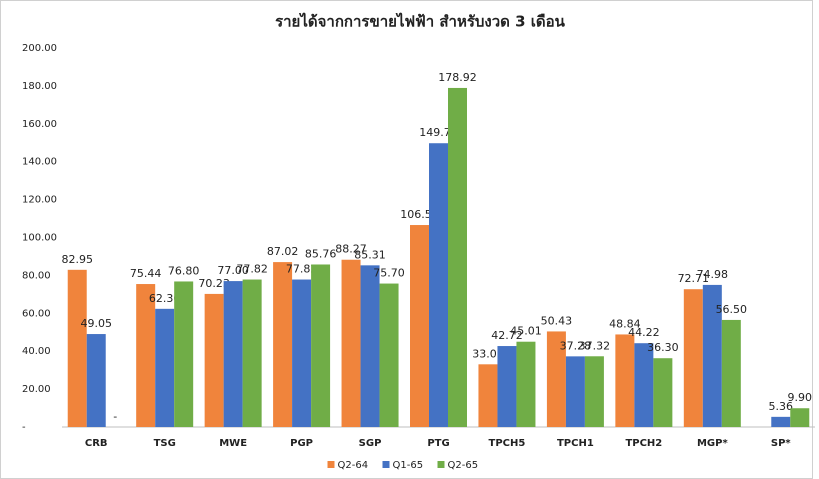 The image size is (819, 479). What do you see at coordinates (488, 353) in the screenshot?
I see `data-label: 33.08` at bounding box center [488, 353].